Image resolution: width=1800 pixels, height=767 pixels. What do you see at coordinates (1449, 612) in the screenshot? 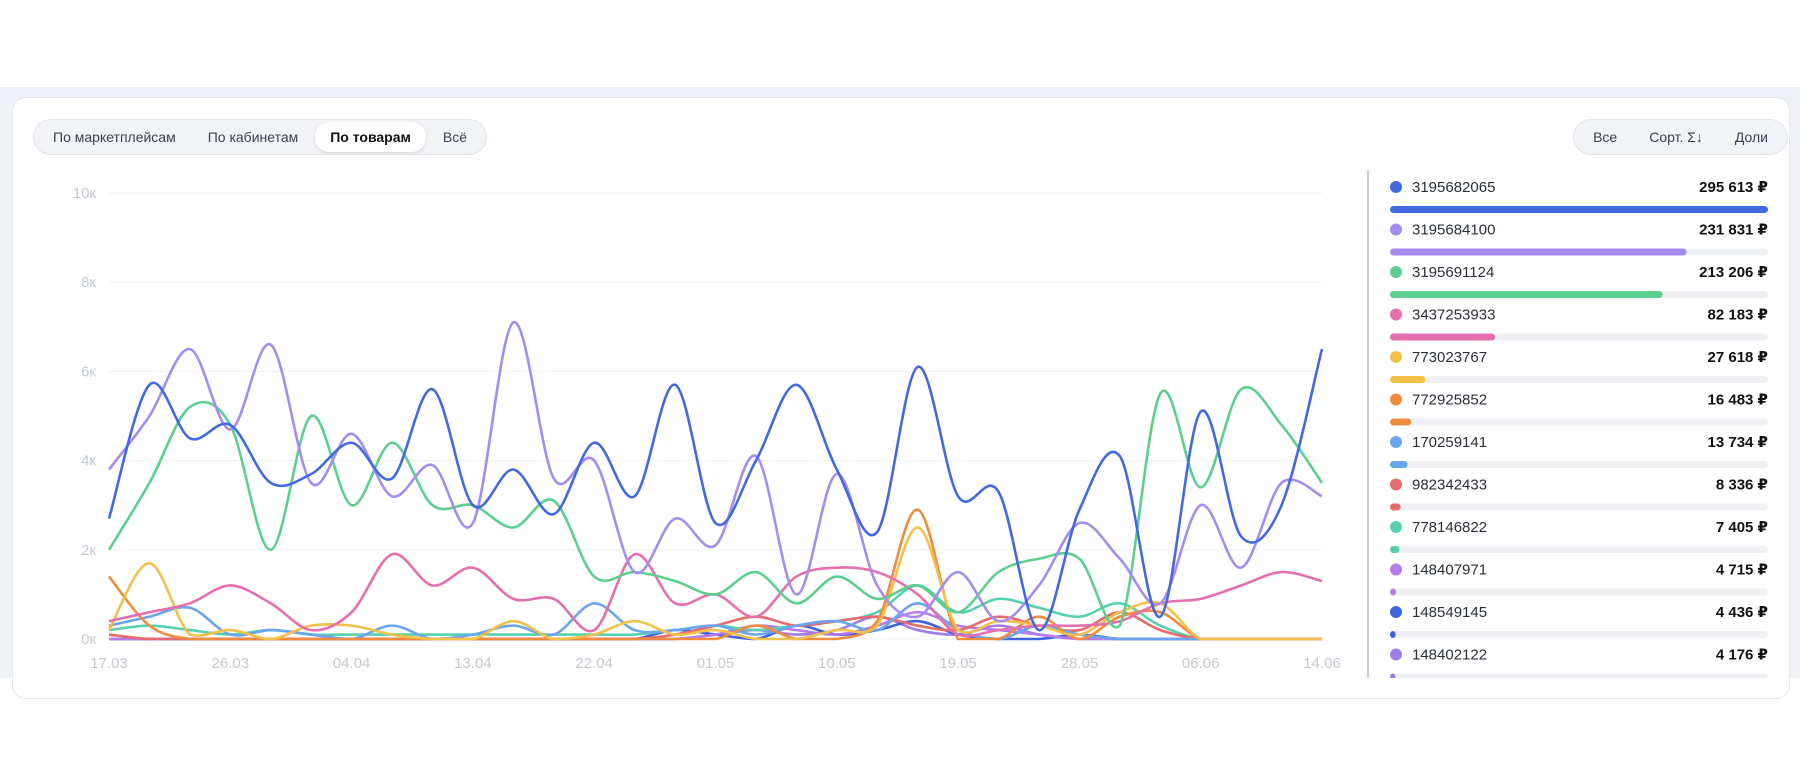
I see `legend-label: 148549145` at bounding box center [1449, 612].